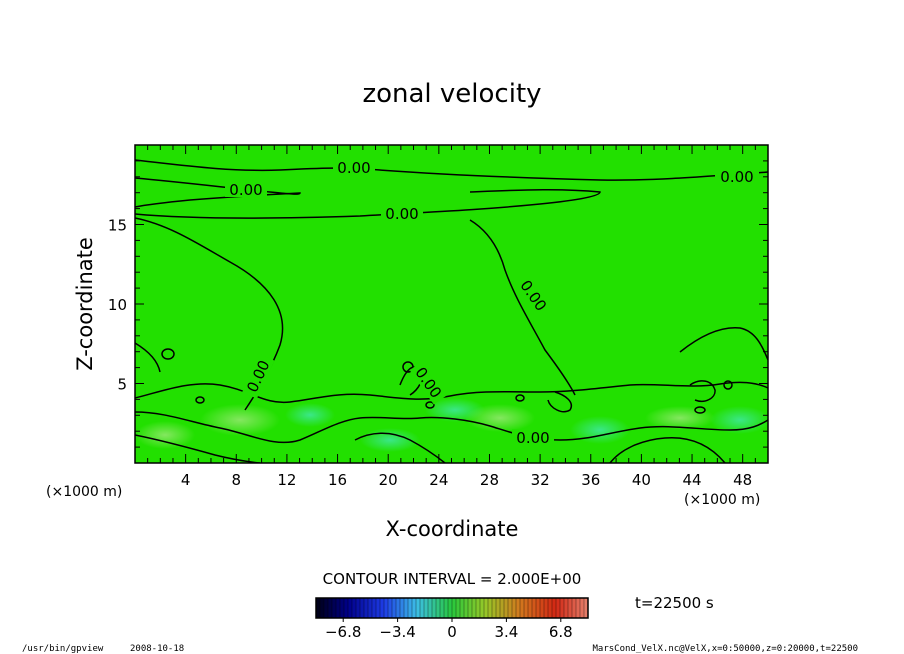 This screenshot has width=904, height=654. What do you see at coordinates (674, 603) in the screenshot?
I see `time-label: t=22500 s` at bounding box center [674, 603].